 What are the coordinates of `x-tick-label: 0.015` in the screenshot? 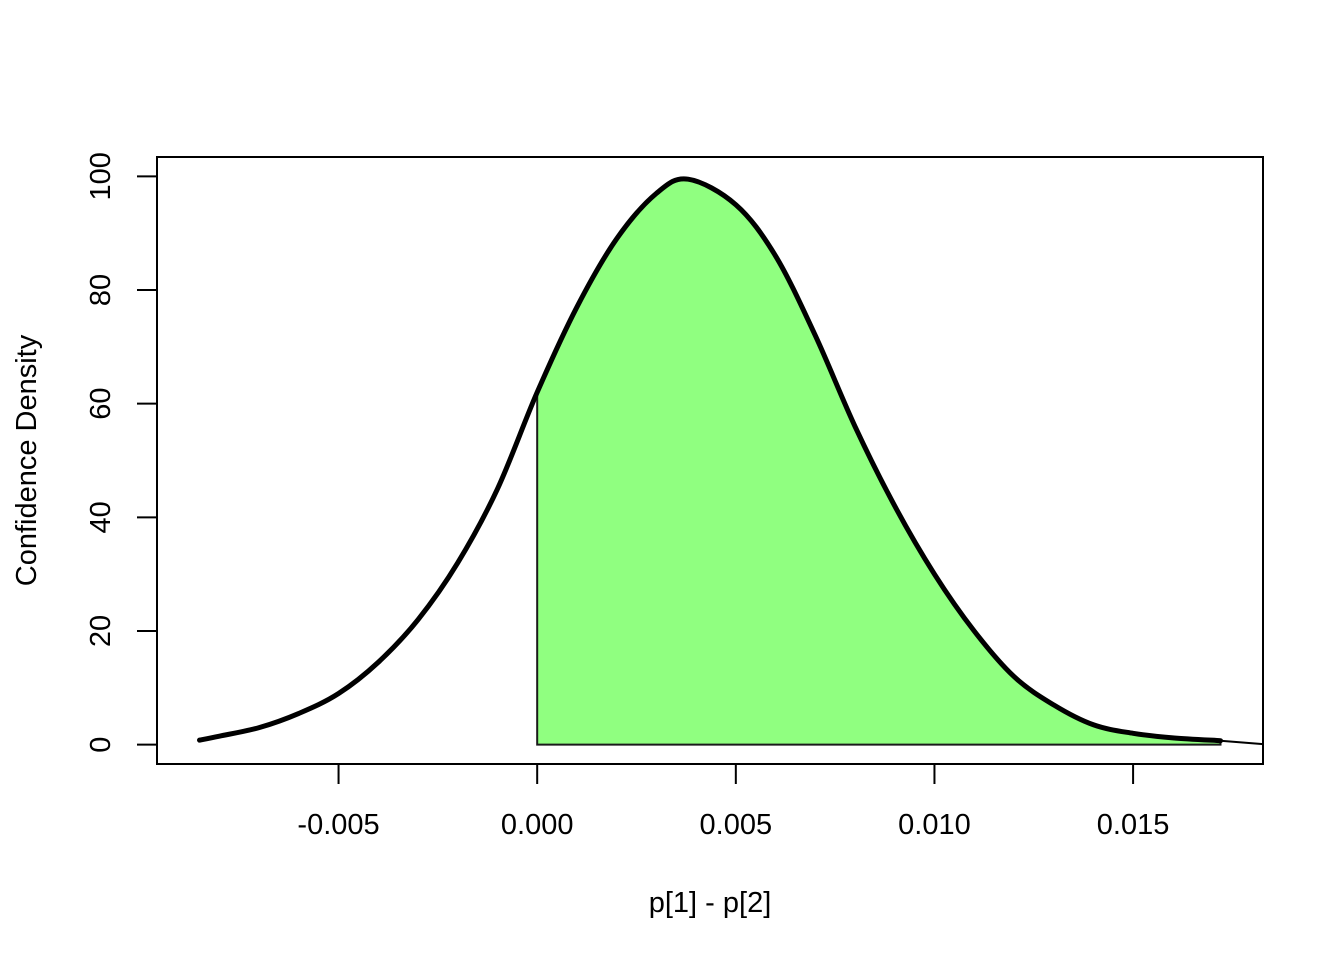 It's located at (1133, 825).